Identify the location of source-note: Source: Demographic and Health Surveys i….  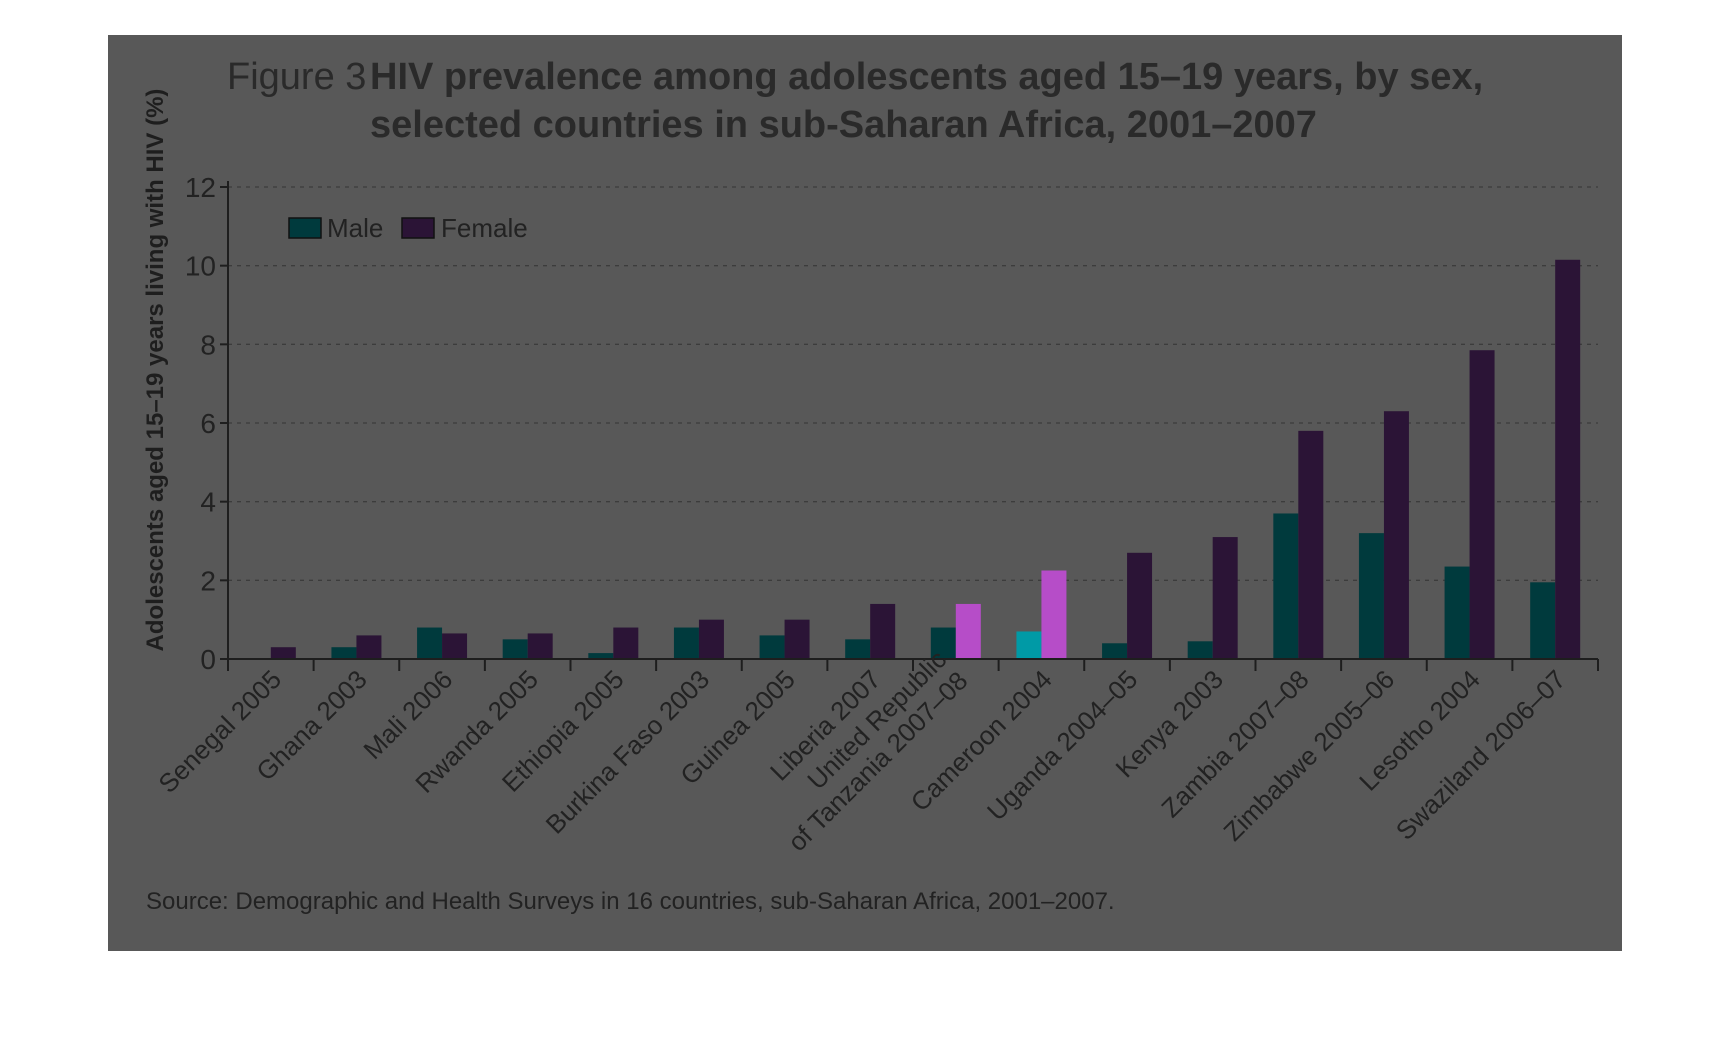
(630, 901).